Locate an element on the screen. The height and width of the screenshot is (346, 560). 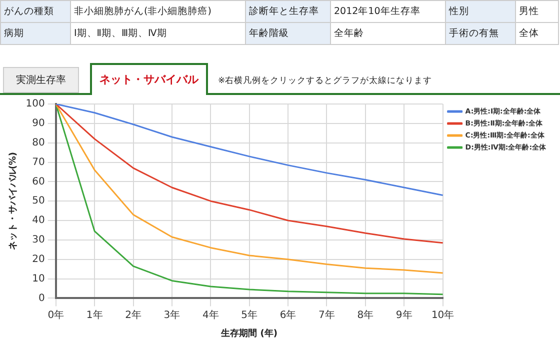
y-tick-label: 90 is located at coordinates (38, 124).